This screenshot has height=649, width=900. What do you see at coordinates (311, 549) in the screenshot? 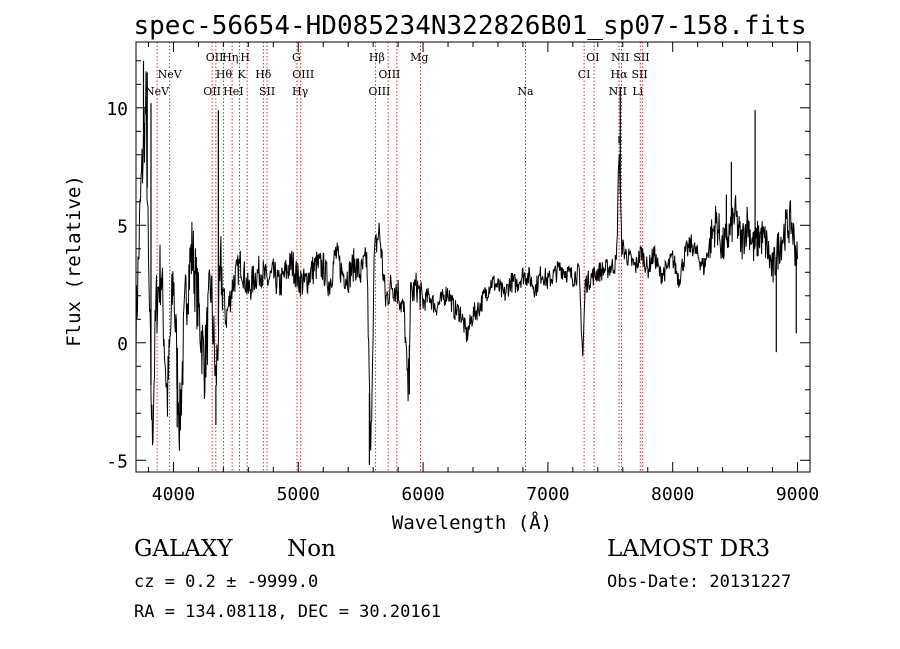
I see `object-subclass: Non` at bounding box center [311, 549].